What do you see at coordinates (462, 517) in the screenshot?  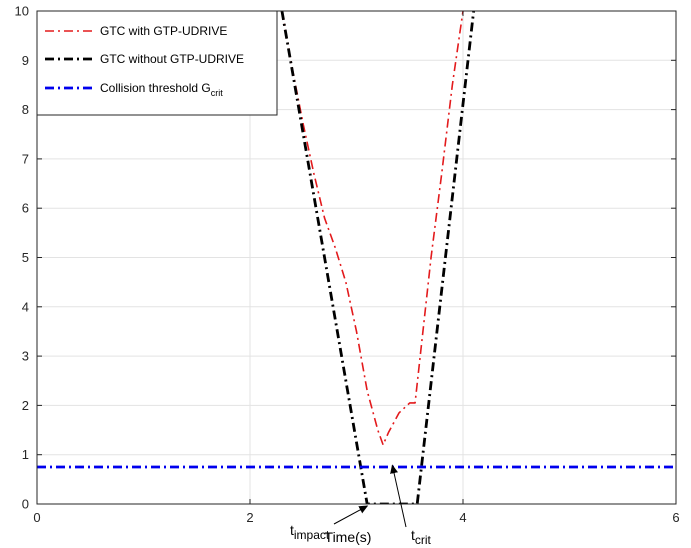 I see `x-tick-label: 4` at bounding box center [462, 517].